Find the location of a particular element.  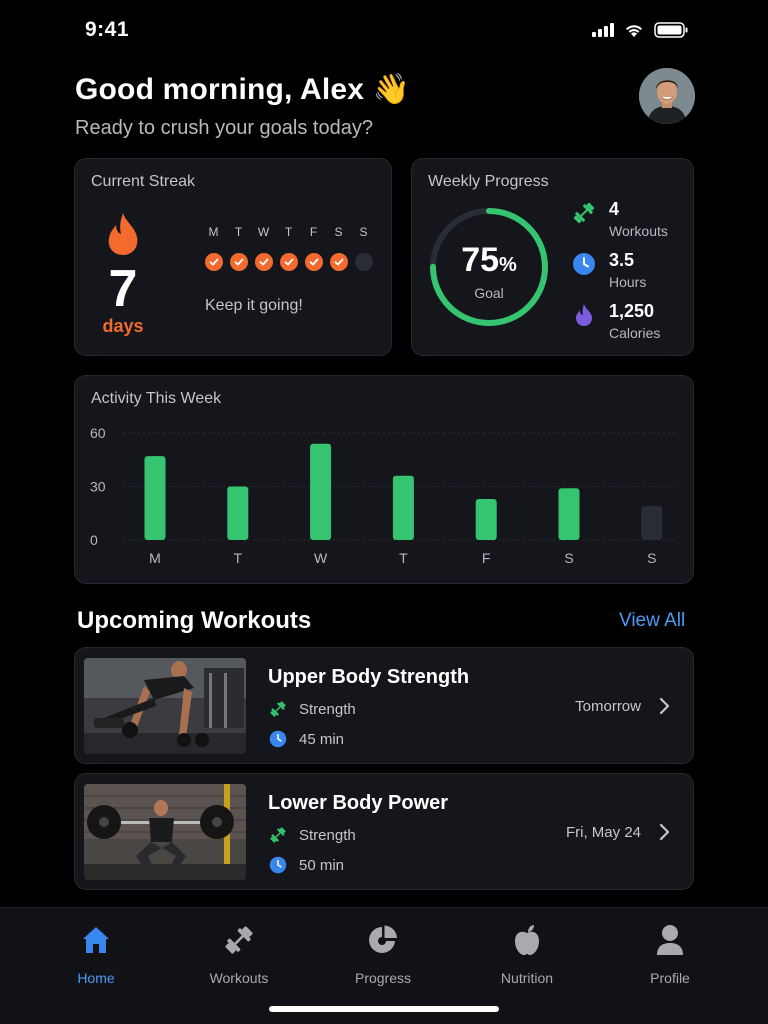

weekly-progress-title: Weekly Progress is located at coordinates (488, 181).